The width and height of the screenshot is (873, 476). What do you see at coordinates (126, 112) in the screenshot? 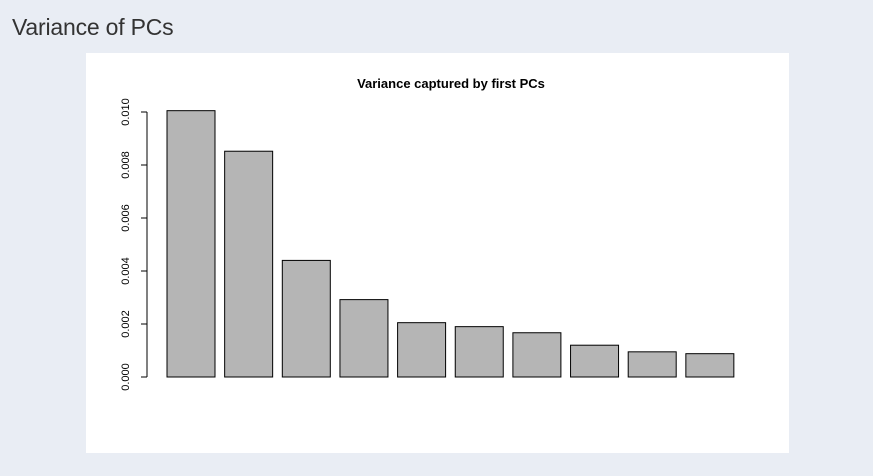
I see `y-tick-label: 0.010` at bounding box center [126, 112].